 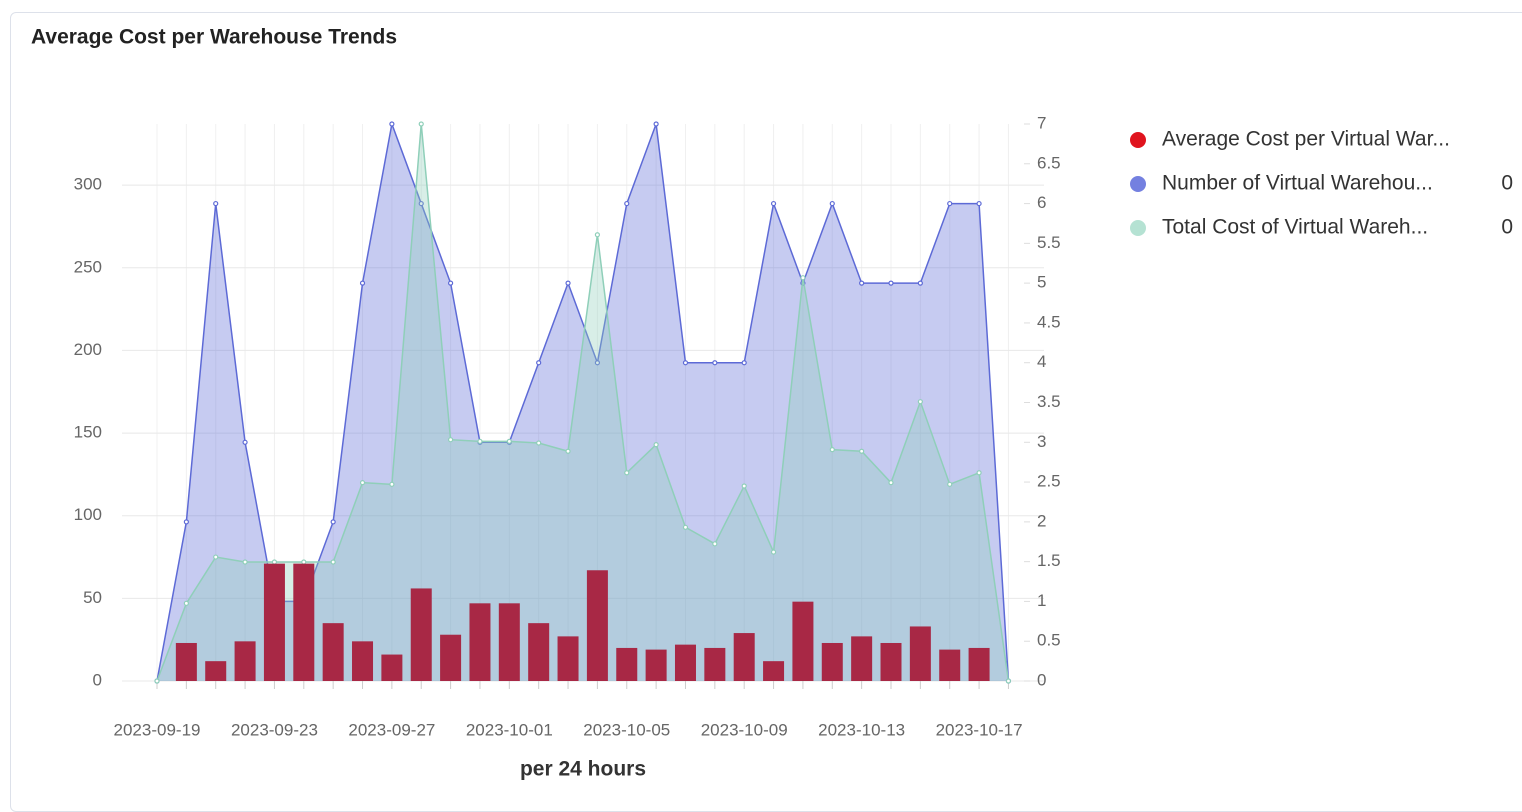 I want to click on x-axis-label: per 24 hours, so click(x=583, y=769).